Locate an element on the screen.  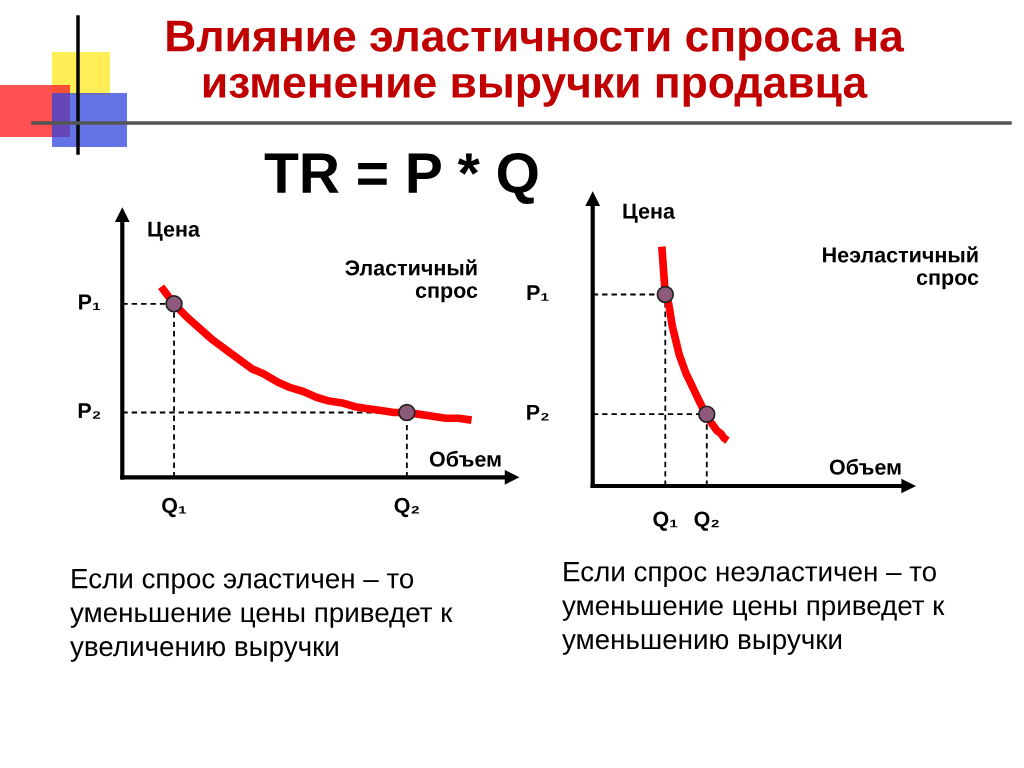
text: Если спрос неэластичен – то уменьшение цены приведет к уменьшению выручки is located at coordinates (753, 608).